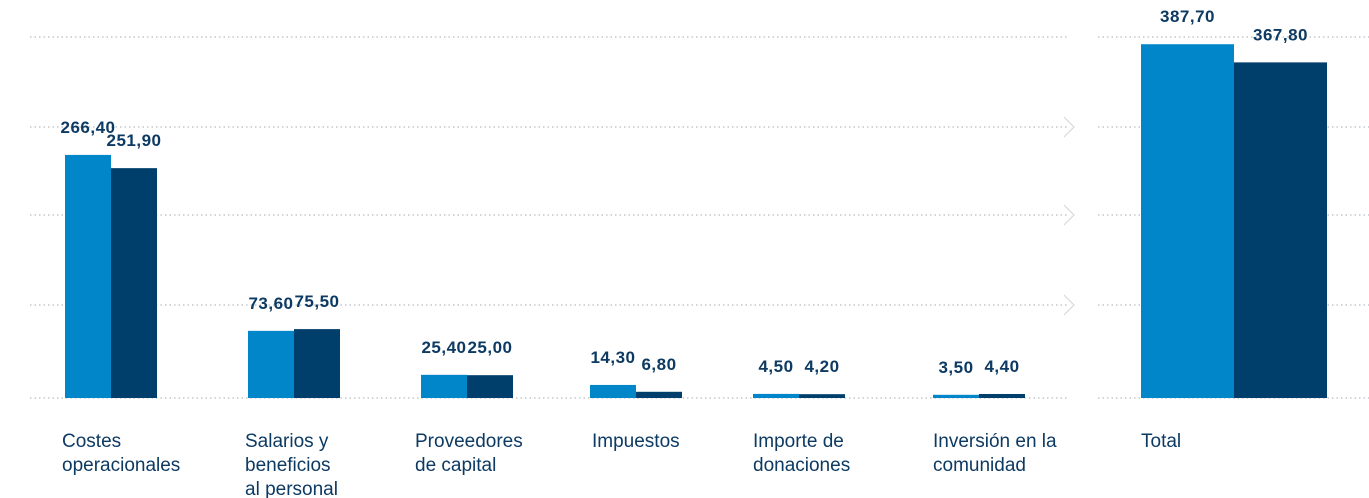 The width and height of the screenshot is (1369, 498). Describe the element at coordinates (955, 367) in the screenshot. I see `data-label: 3,50` at that location.